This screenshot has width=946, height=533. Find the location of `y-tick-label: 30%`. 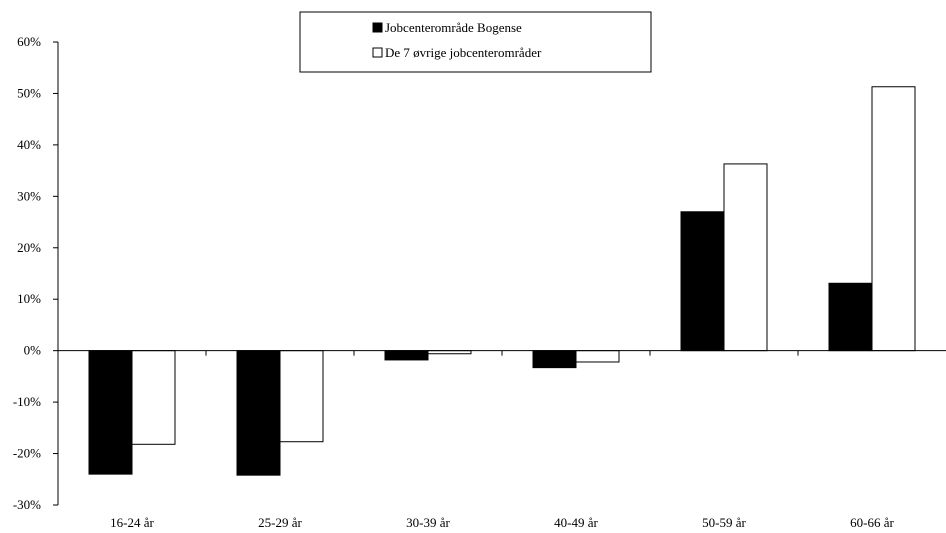

y-tick-label: 30% is located at coordinates (29, 195).